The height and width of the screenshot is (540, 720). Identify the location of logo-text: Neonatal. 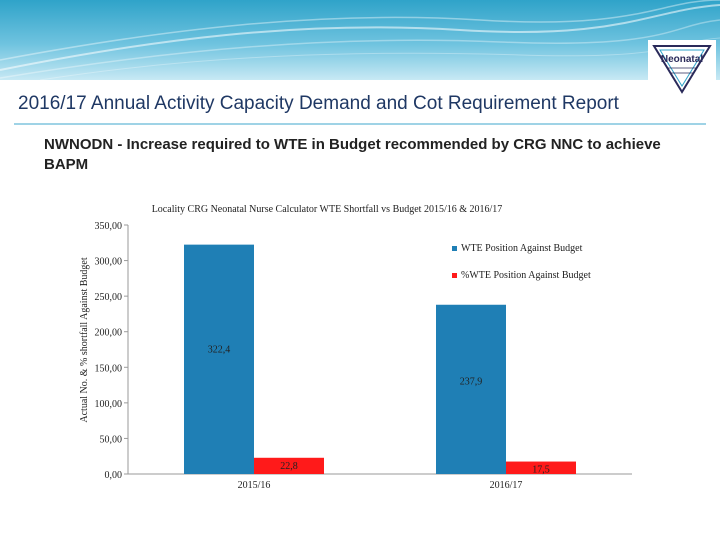
(682, 59).